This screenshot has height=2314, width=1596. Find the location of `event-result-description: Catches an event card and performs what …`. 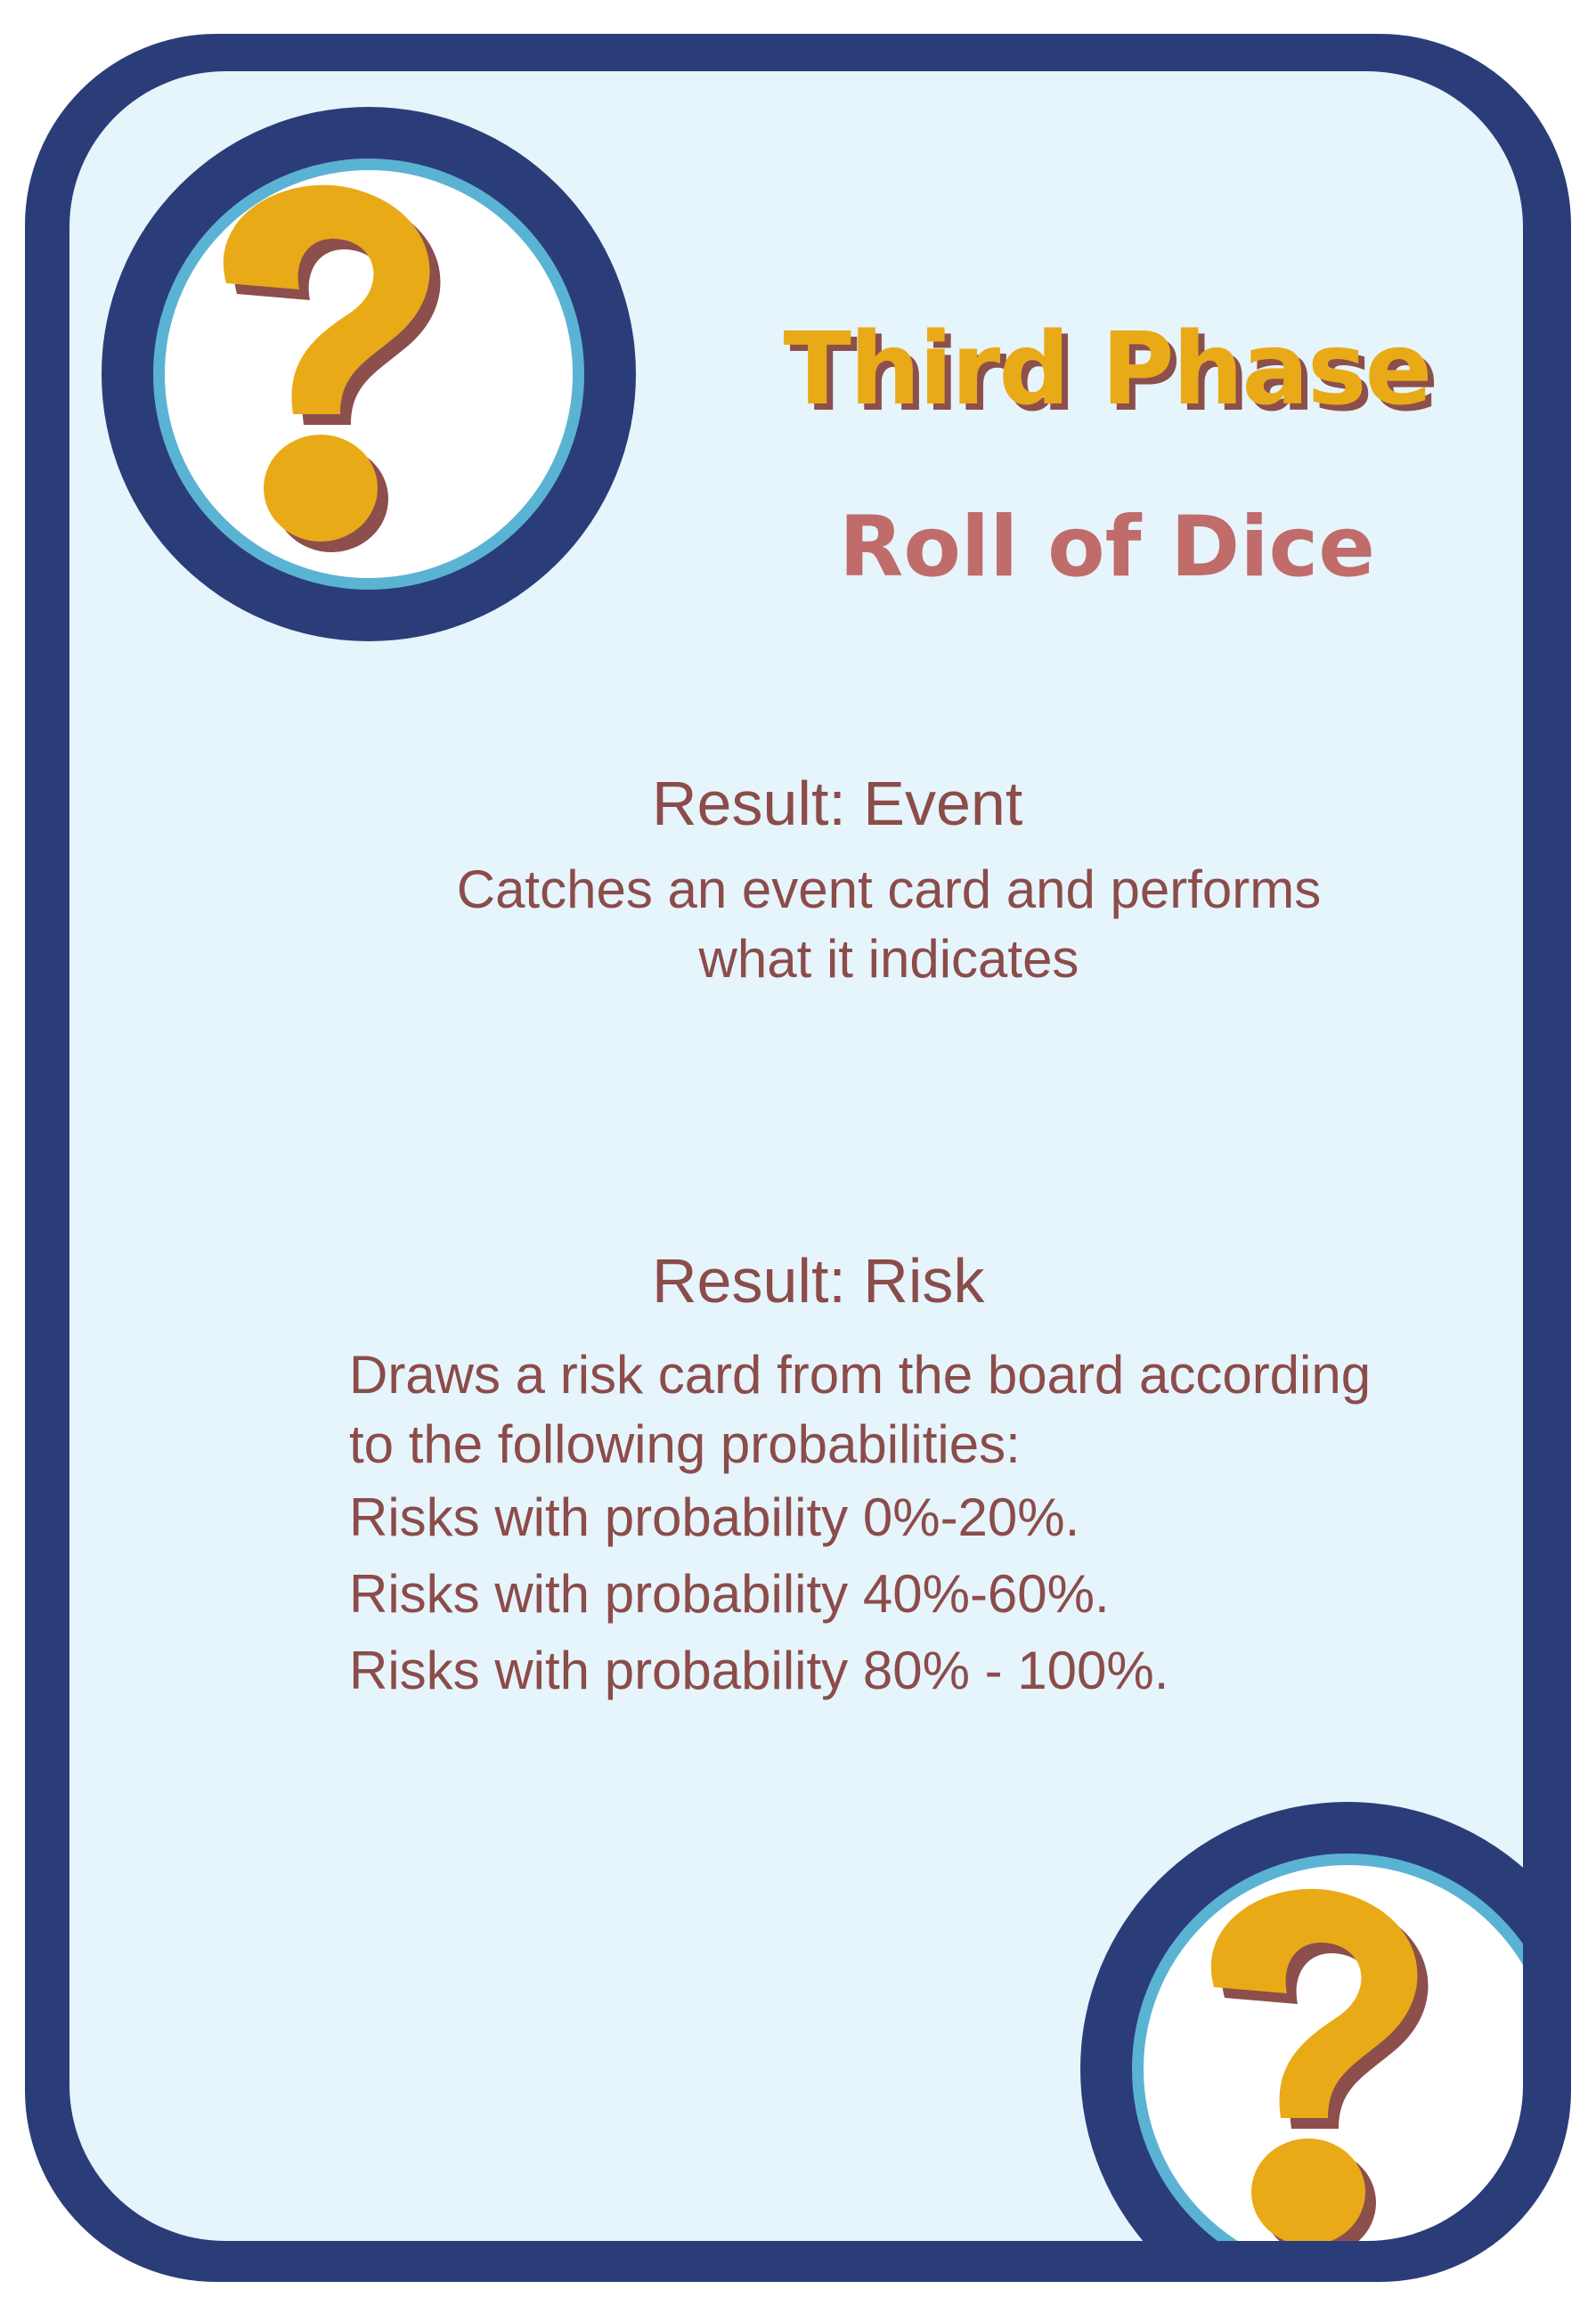

event-result-description: Catches an event card and performs what … is located at coordinates (888, 924).